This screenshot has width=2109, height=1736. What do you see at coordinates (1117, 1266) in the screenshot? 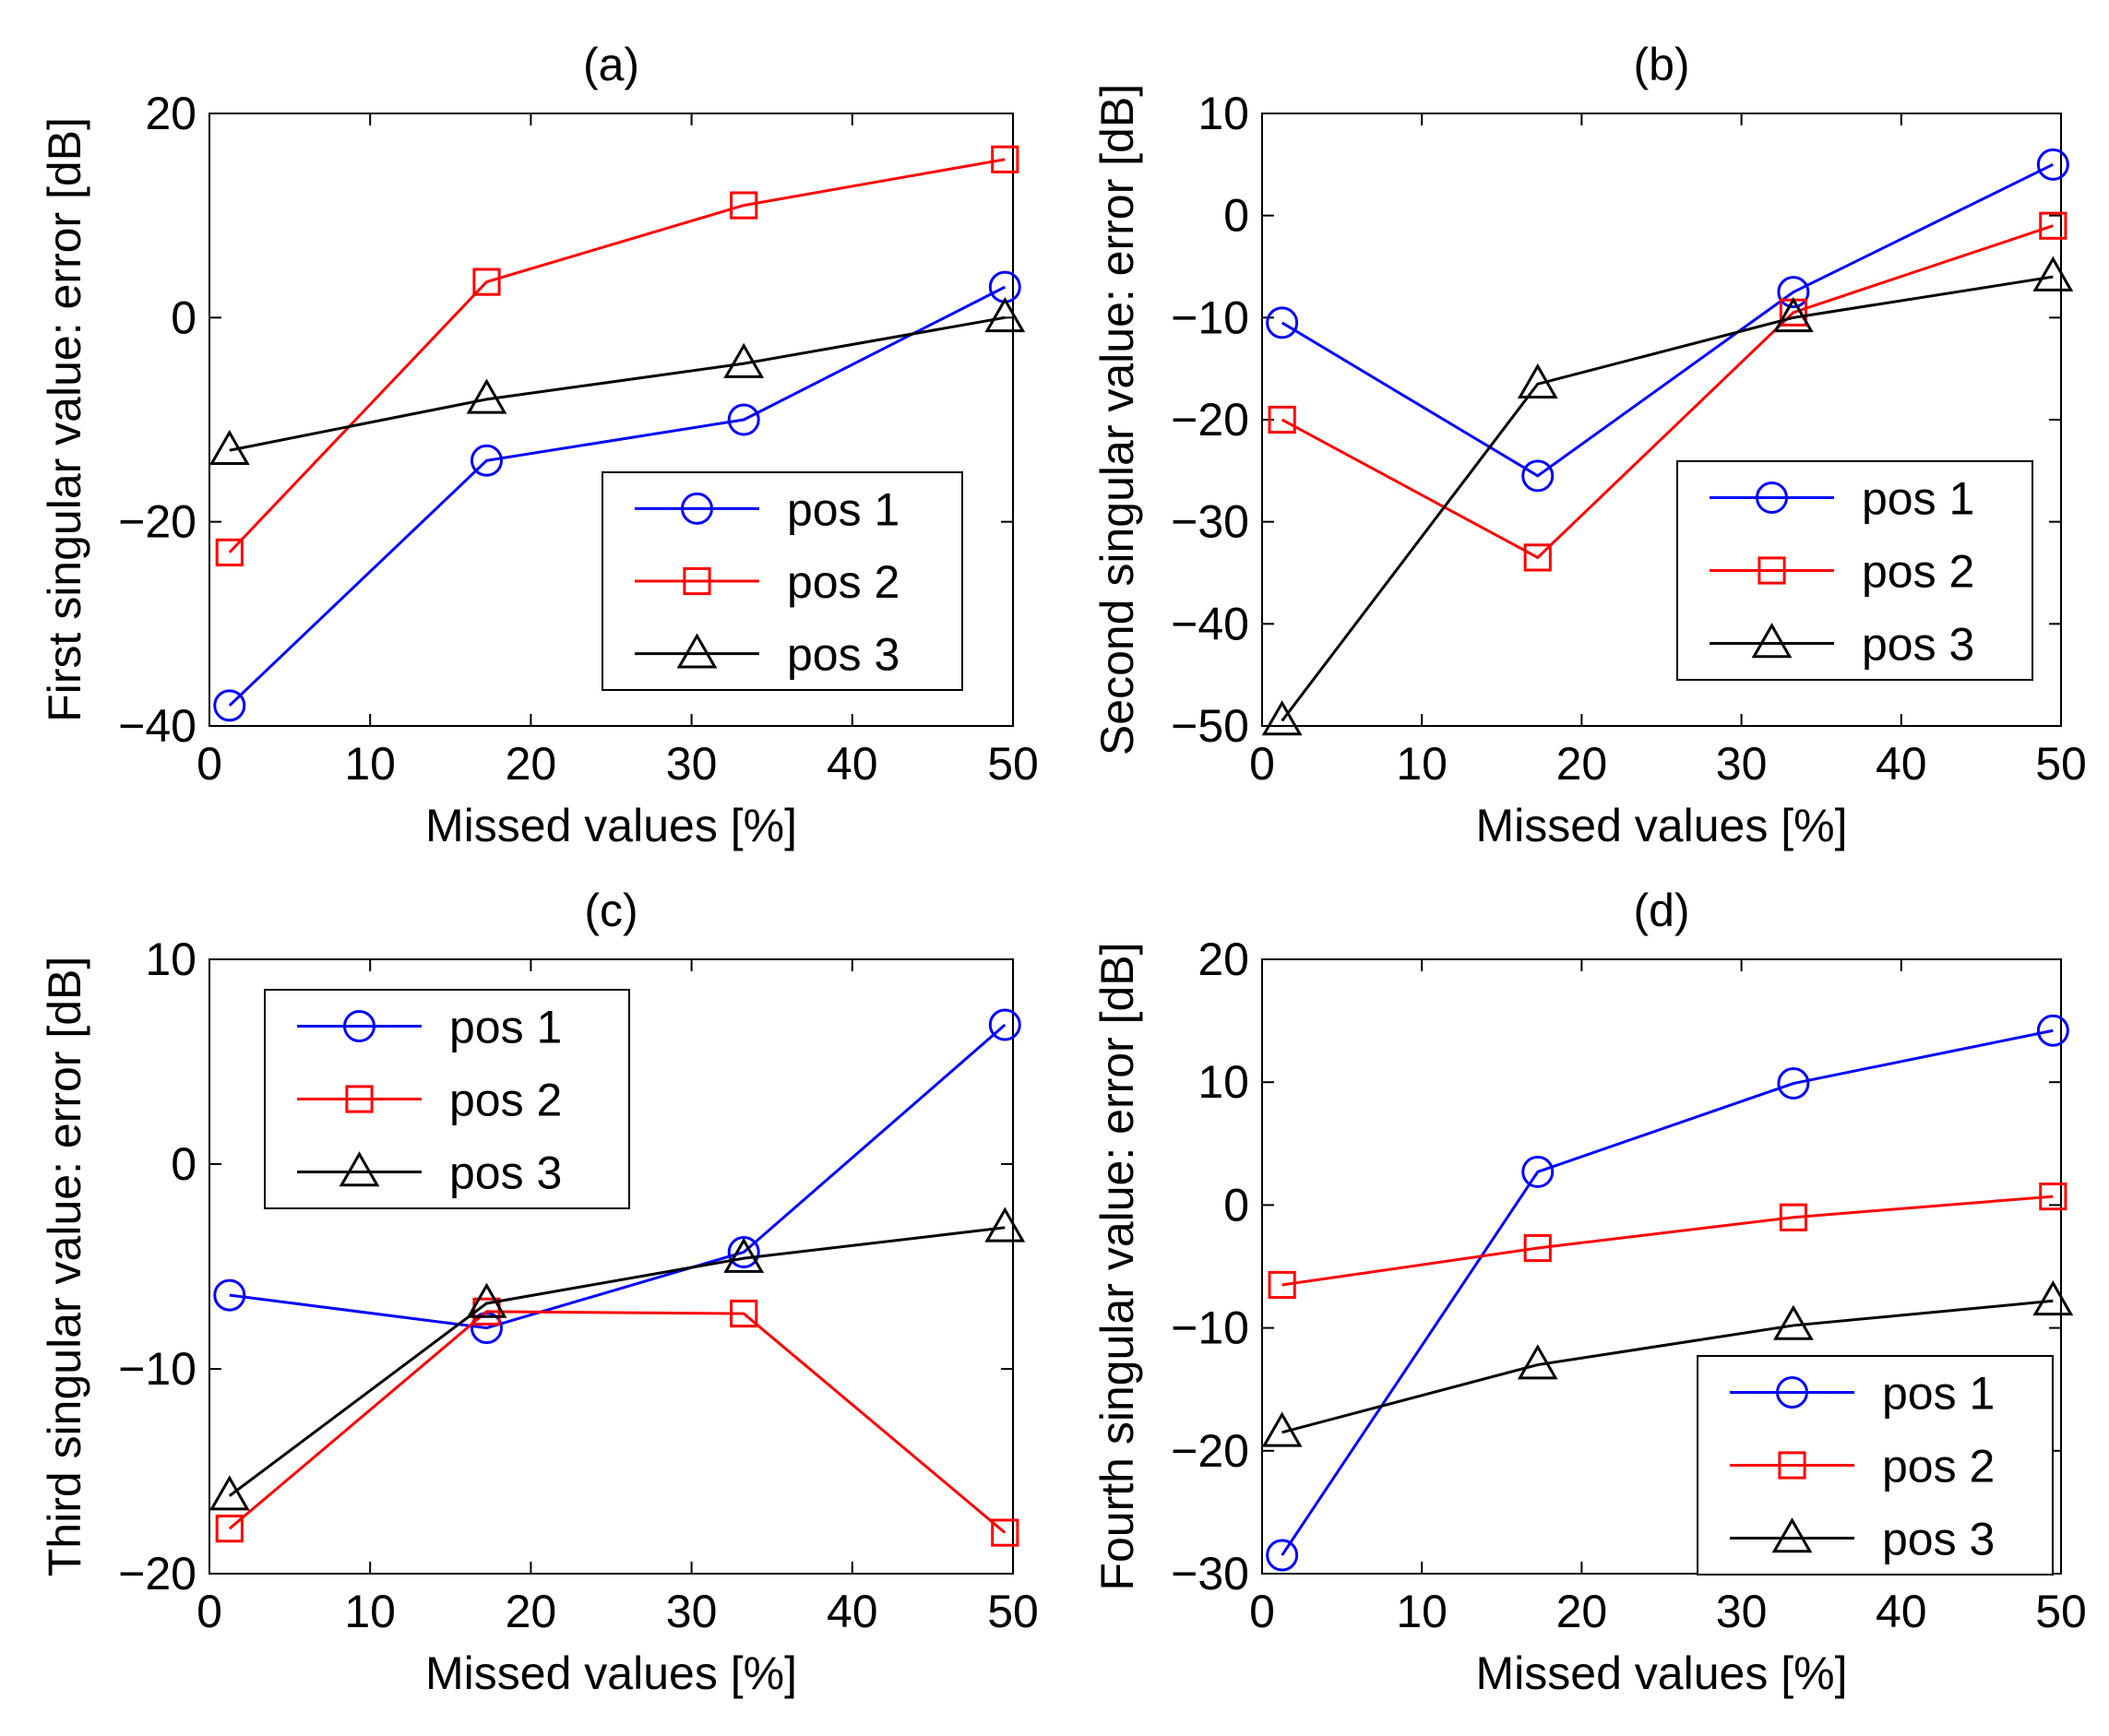
I see `y-axis-label: Fourth singular value: error [dB]` at bounding box center [1117, 1266].